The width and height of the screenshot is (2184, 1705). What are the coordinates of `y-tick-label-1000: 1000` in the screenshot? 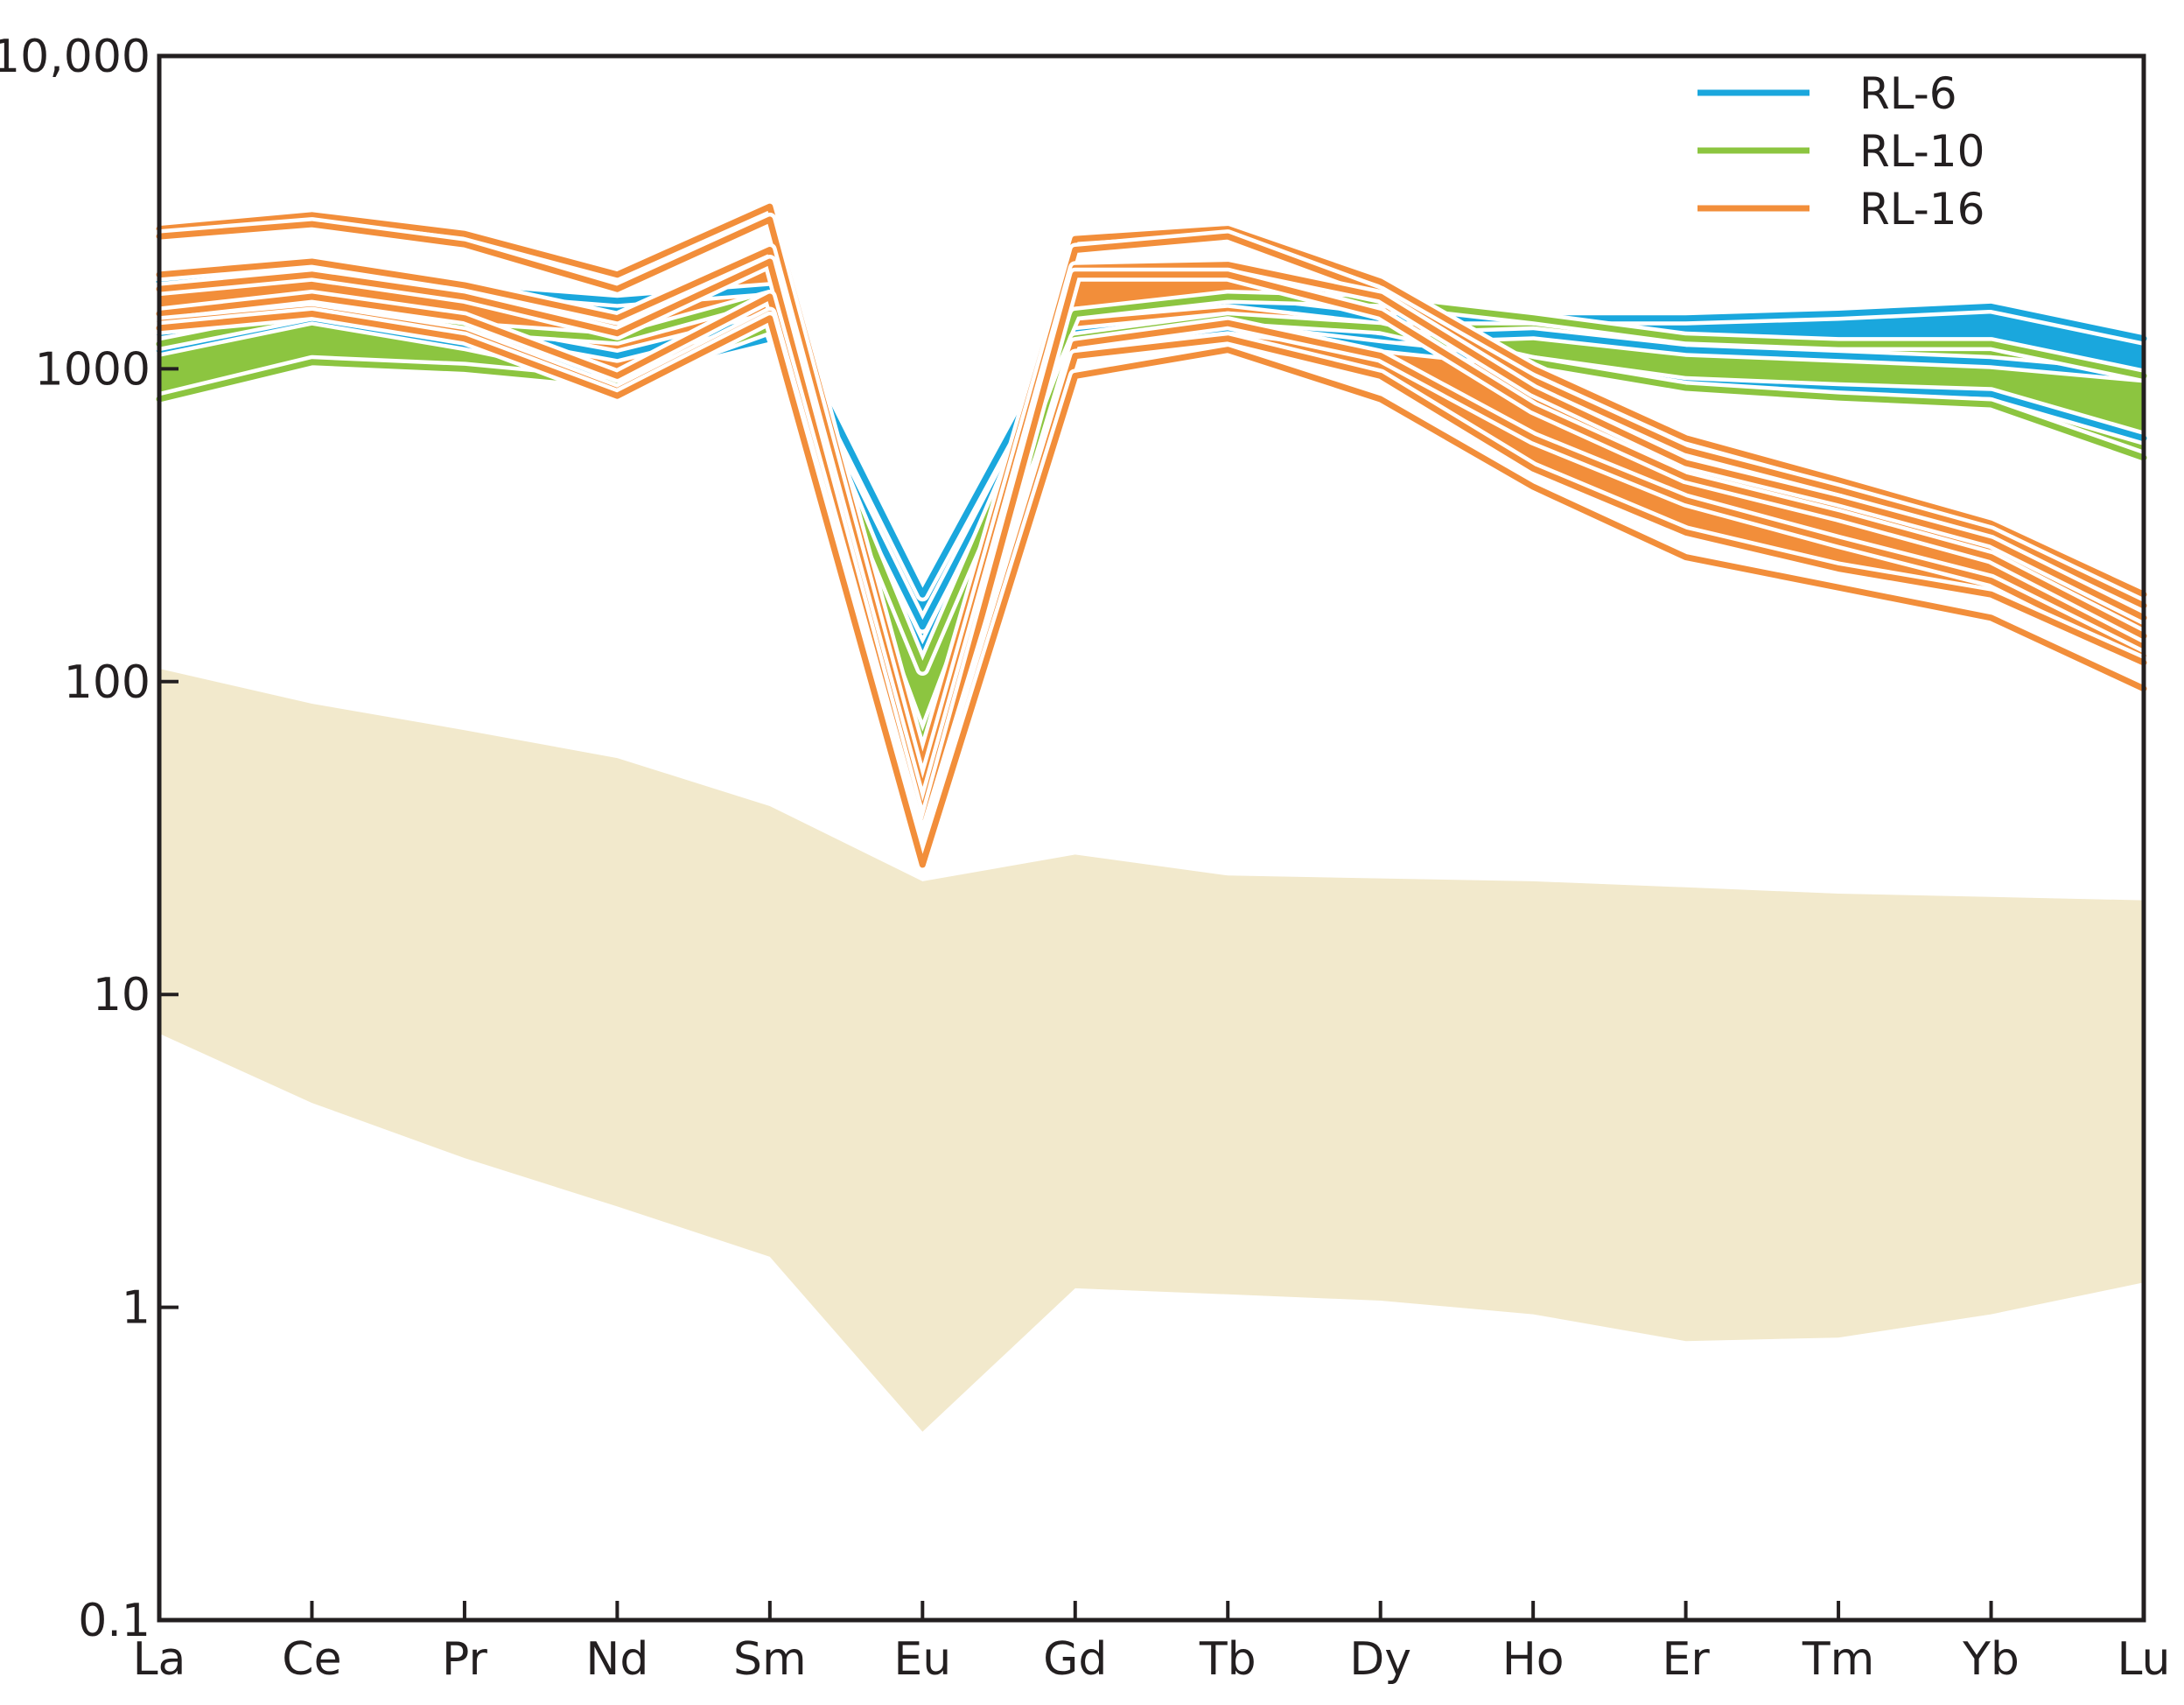 It's located at (92, 370).